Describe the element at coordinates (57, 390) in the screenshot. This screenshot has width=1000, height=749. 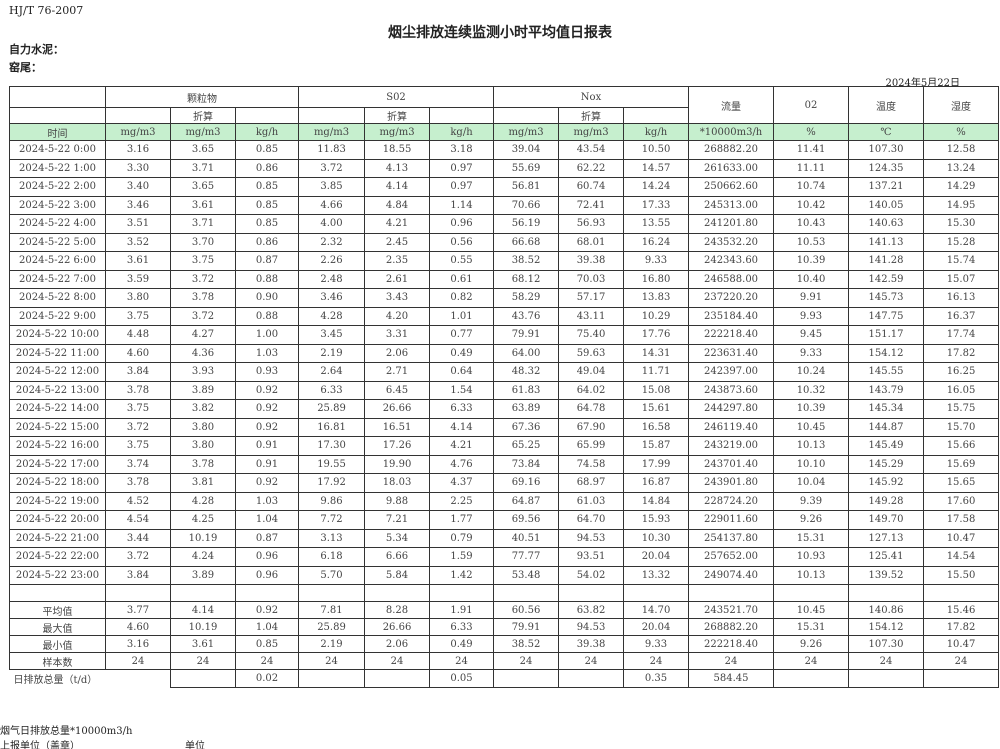
I see `row-label: 2024-5-22 13:00` at that location.